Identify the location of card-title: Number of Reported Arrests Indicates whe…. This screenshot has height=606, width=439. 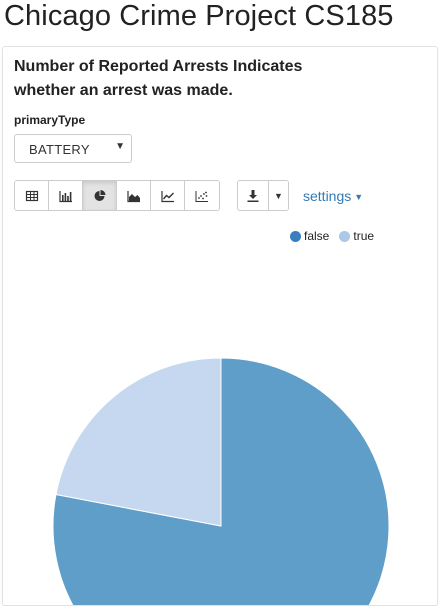
(174, 79).